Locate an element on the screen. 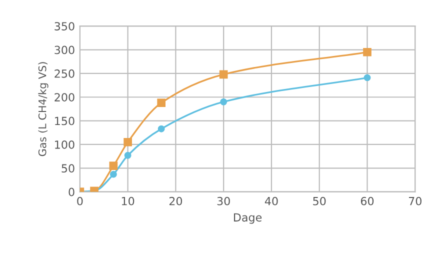 The width and height of the screenshot is (444, 261). x-tick-label: 20 is located at coordinates (175, 201).